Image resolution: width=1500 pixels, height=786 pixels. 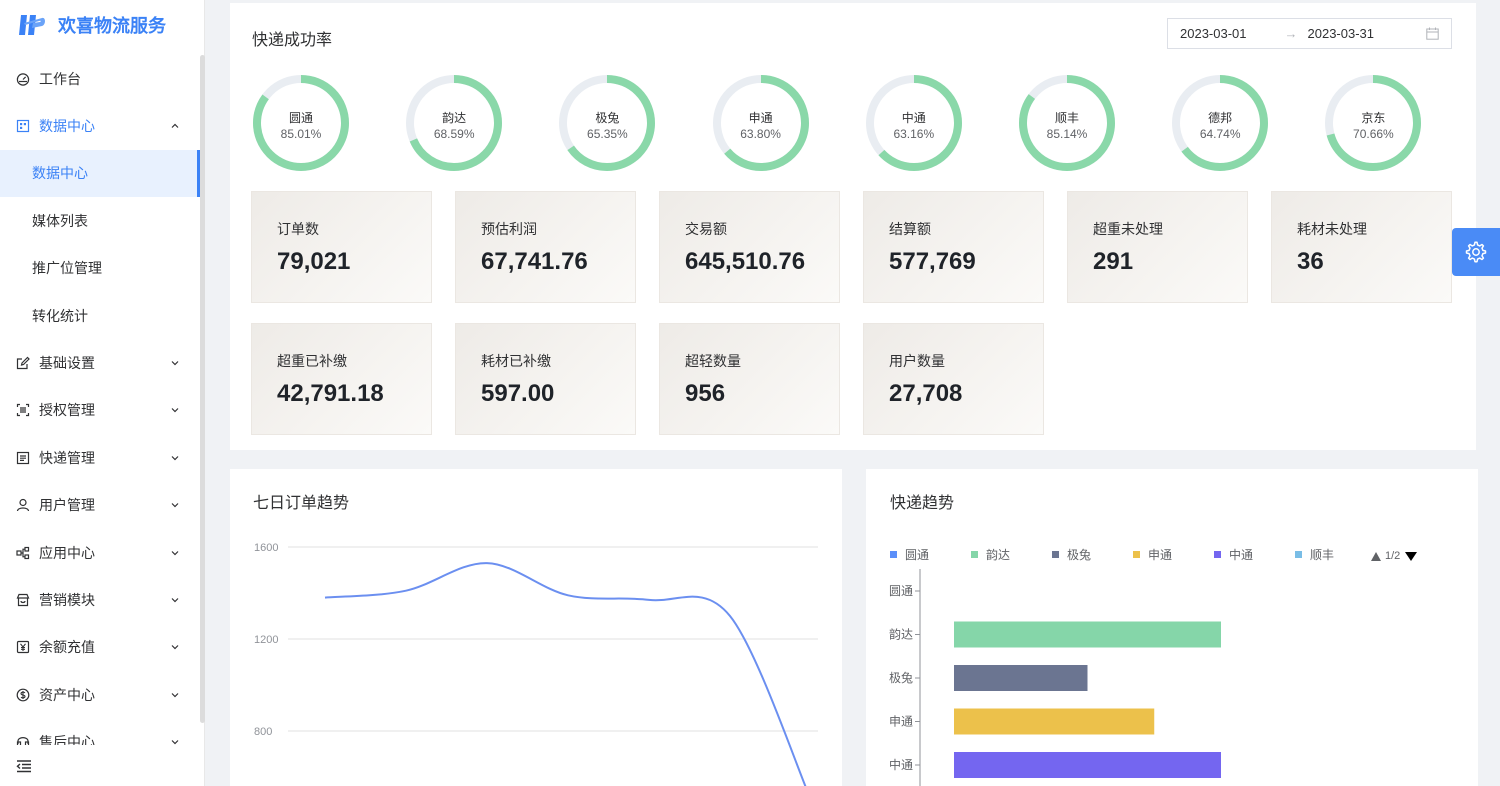 I want to click on sidebar-item-marketing: 营销模块, so click(x=100, y=599).